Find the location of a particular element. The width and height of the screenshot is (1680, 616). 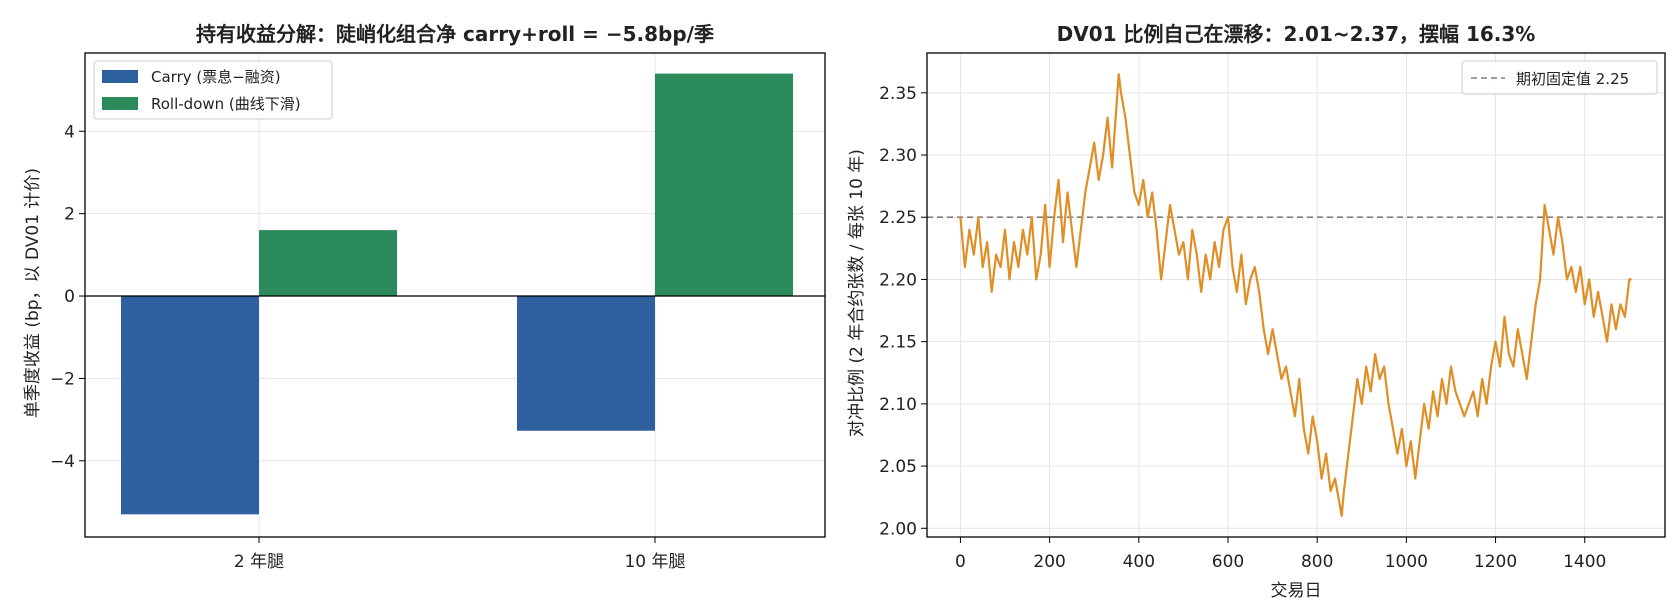

right-chart-title: DV01 比例自己在漂移：2.01~2.37，摆幅 16.3% is located at coordinates (1296, 34).